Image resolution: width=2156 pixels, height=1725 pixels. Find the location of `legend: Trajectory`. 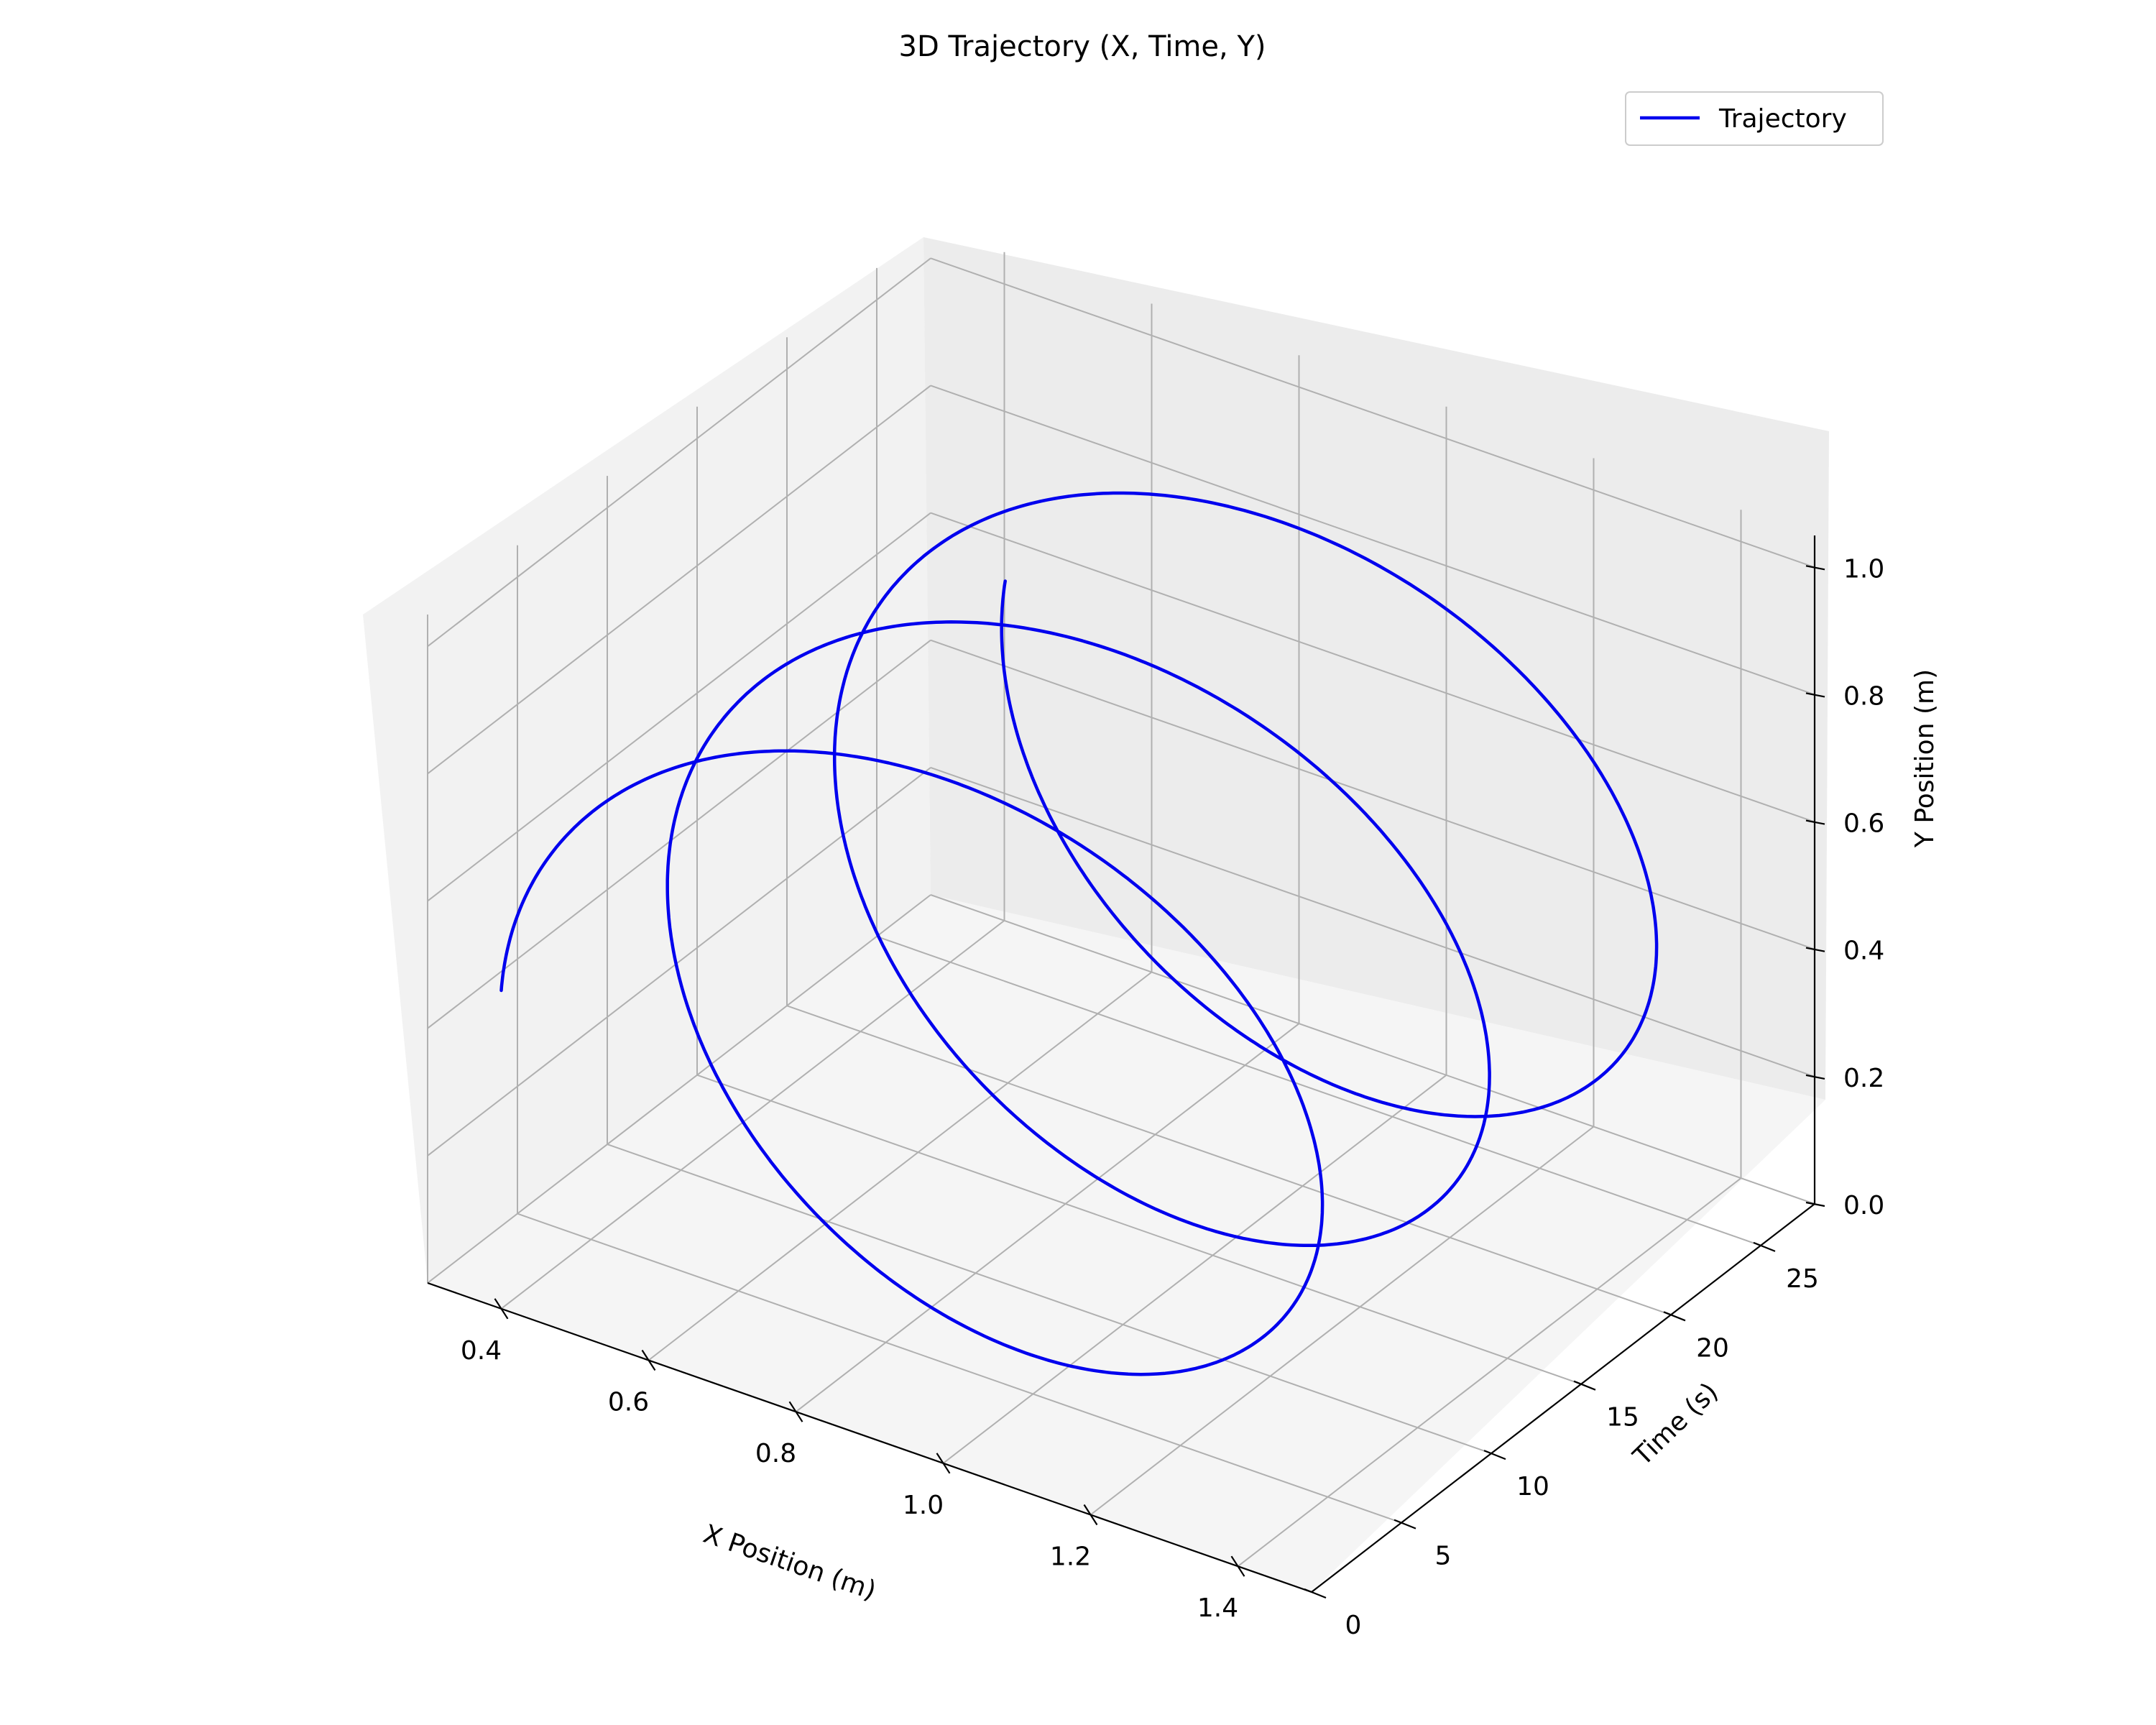

legend: Trajectory is located at coordinates (1754, 118).